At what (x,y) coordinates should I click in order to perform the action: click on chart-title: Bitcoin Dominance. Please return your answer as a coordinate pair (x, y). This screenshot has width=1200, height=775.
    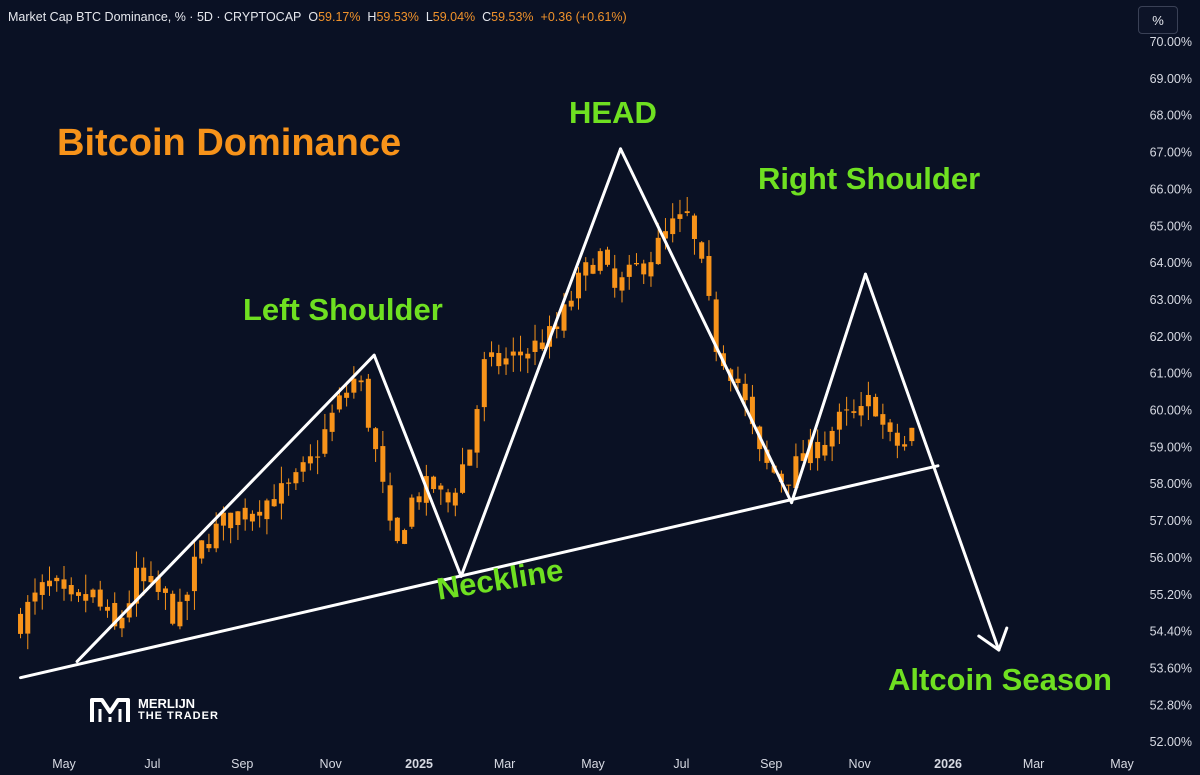
    Looking at the image, I should click on (229, 143).